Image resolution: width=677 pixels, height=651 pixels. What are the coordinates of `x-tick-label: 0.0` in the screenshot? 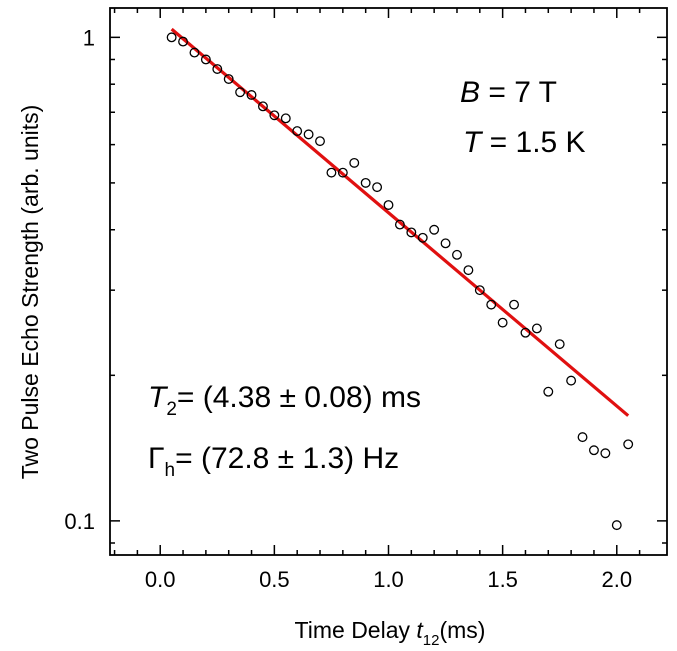 It's located at (160, 579).